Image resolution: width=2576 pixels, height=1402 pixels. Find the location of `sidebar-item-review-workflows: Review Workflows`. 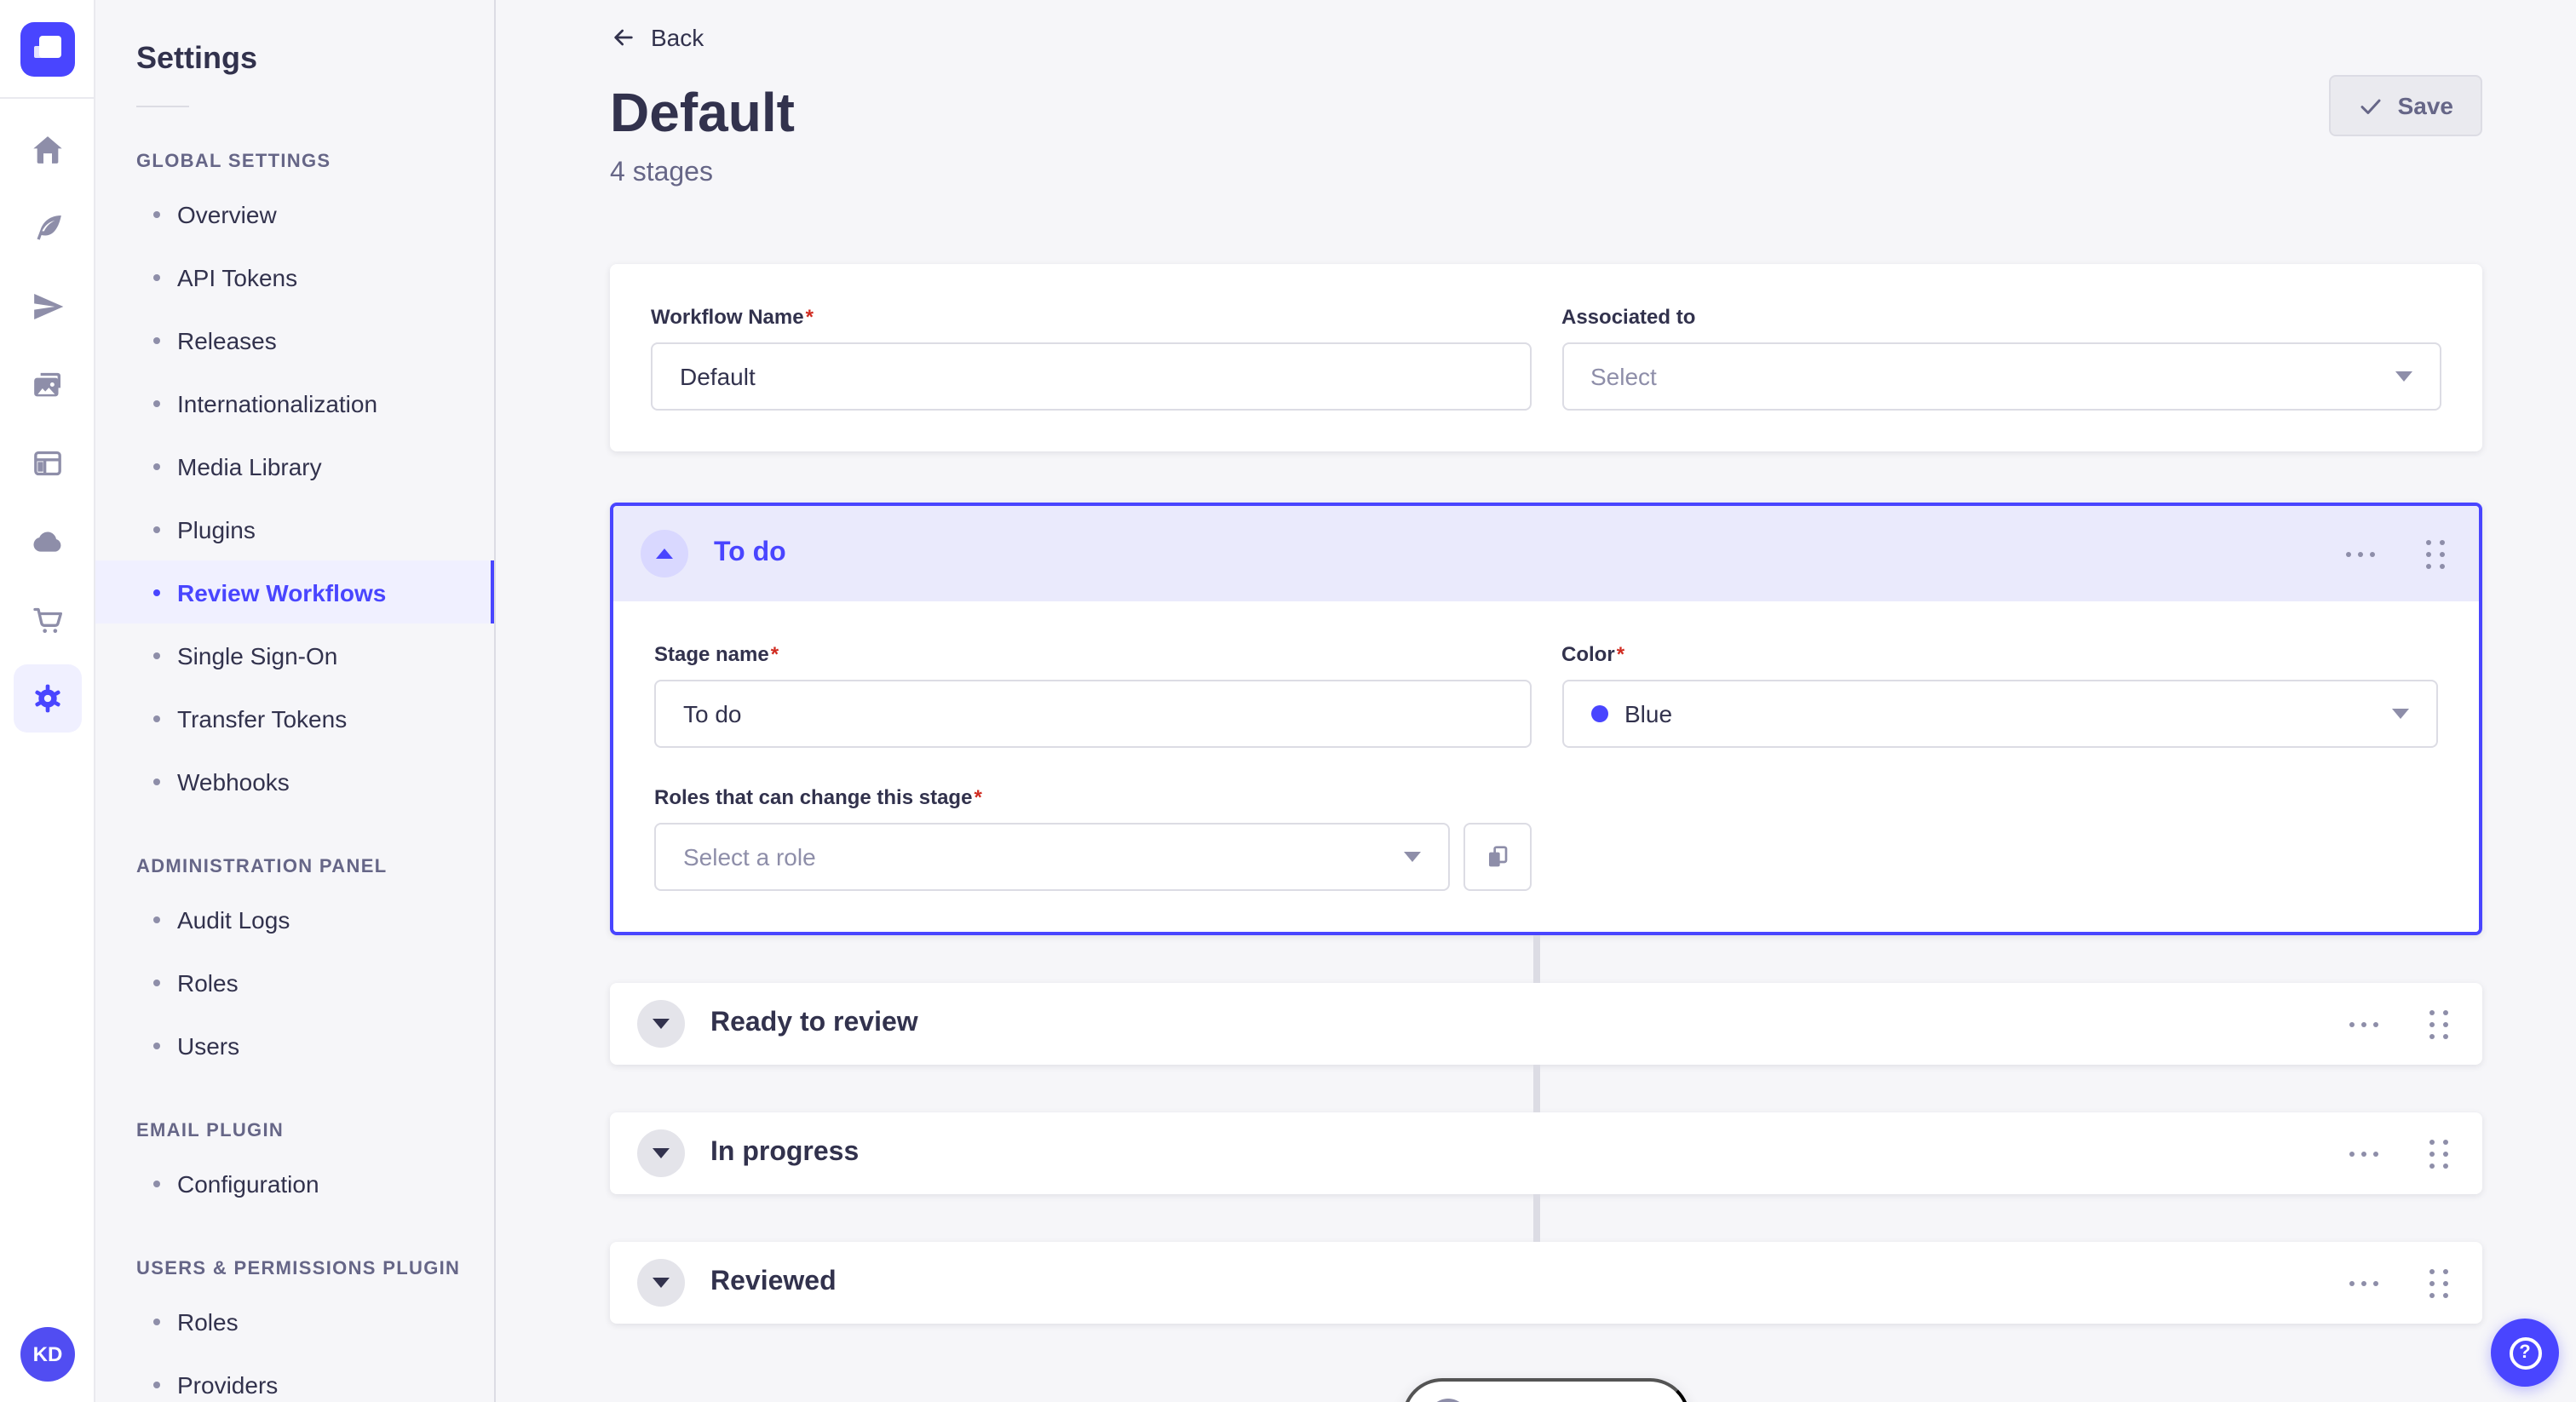

sidebar-item-review-workflows: Review Workflows is located at coordinates (295, 591).